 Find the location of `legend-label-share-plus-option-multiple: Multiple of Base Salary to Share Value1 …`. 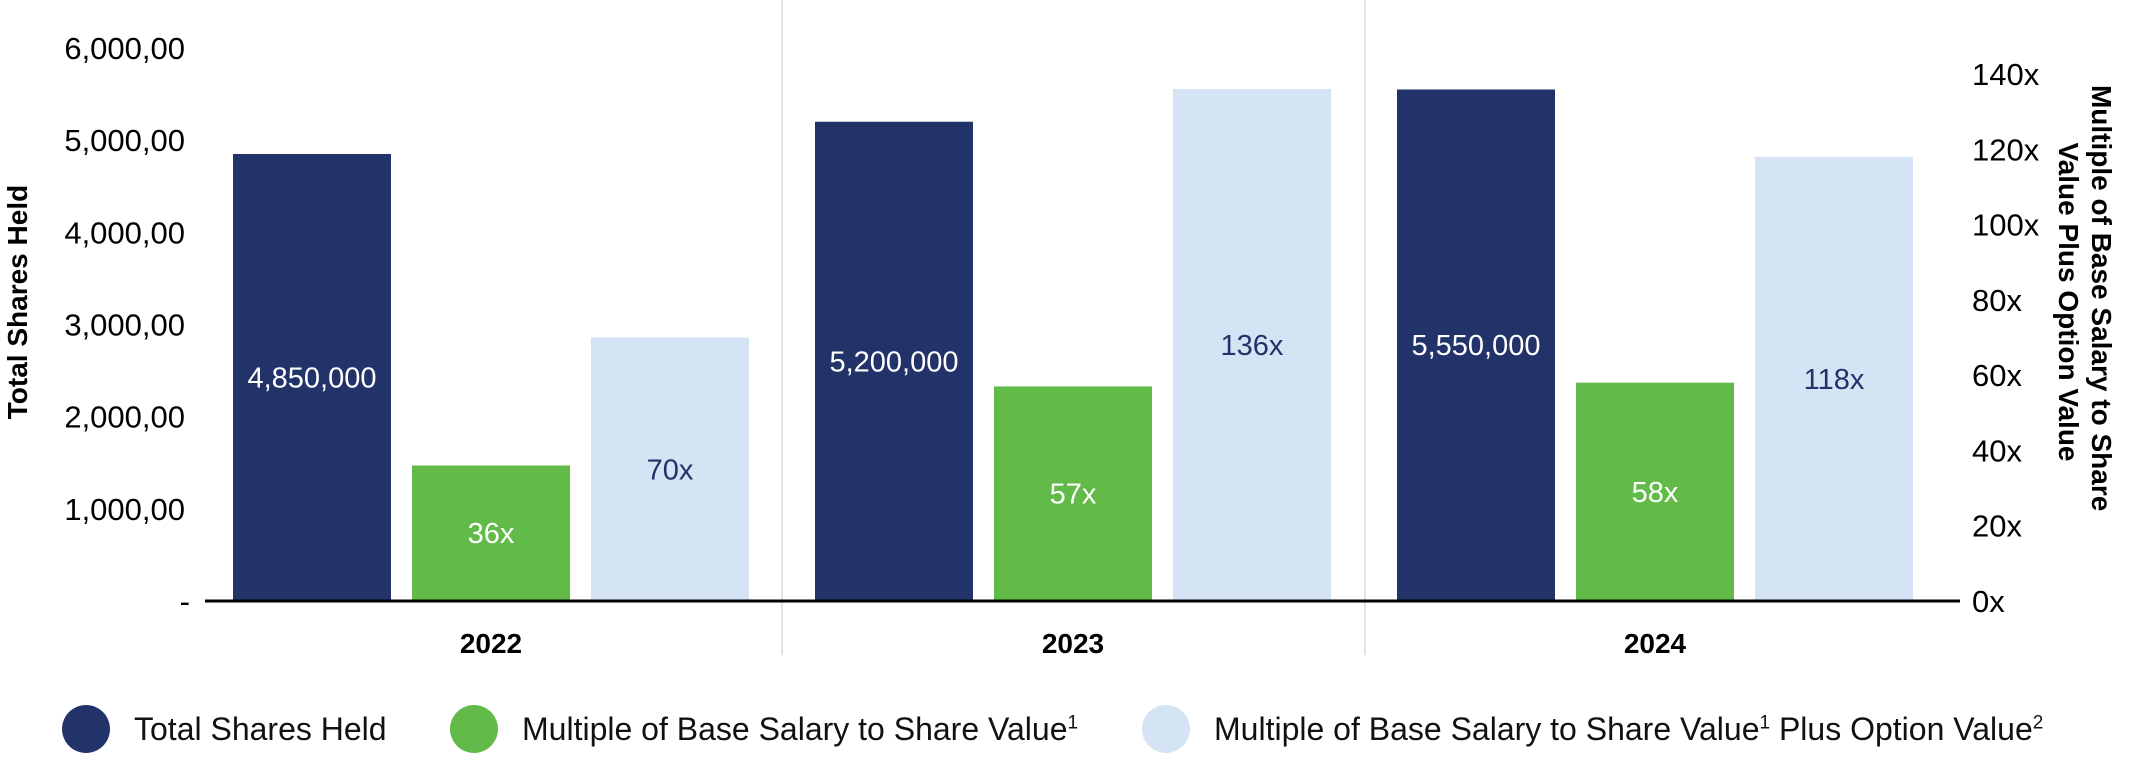

legend-label-share-plus-option-multiple: Multiple of Base Salary to Share Value1 … is located at coordinates (1628, 729).